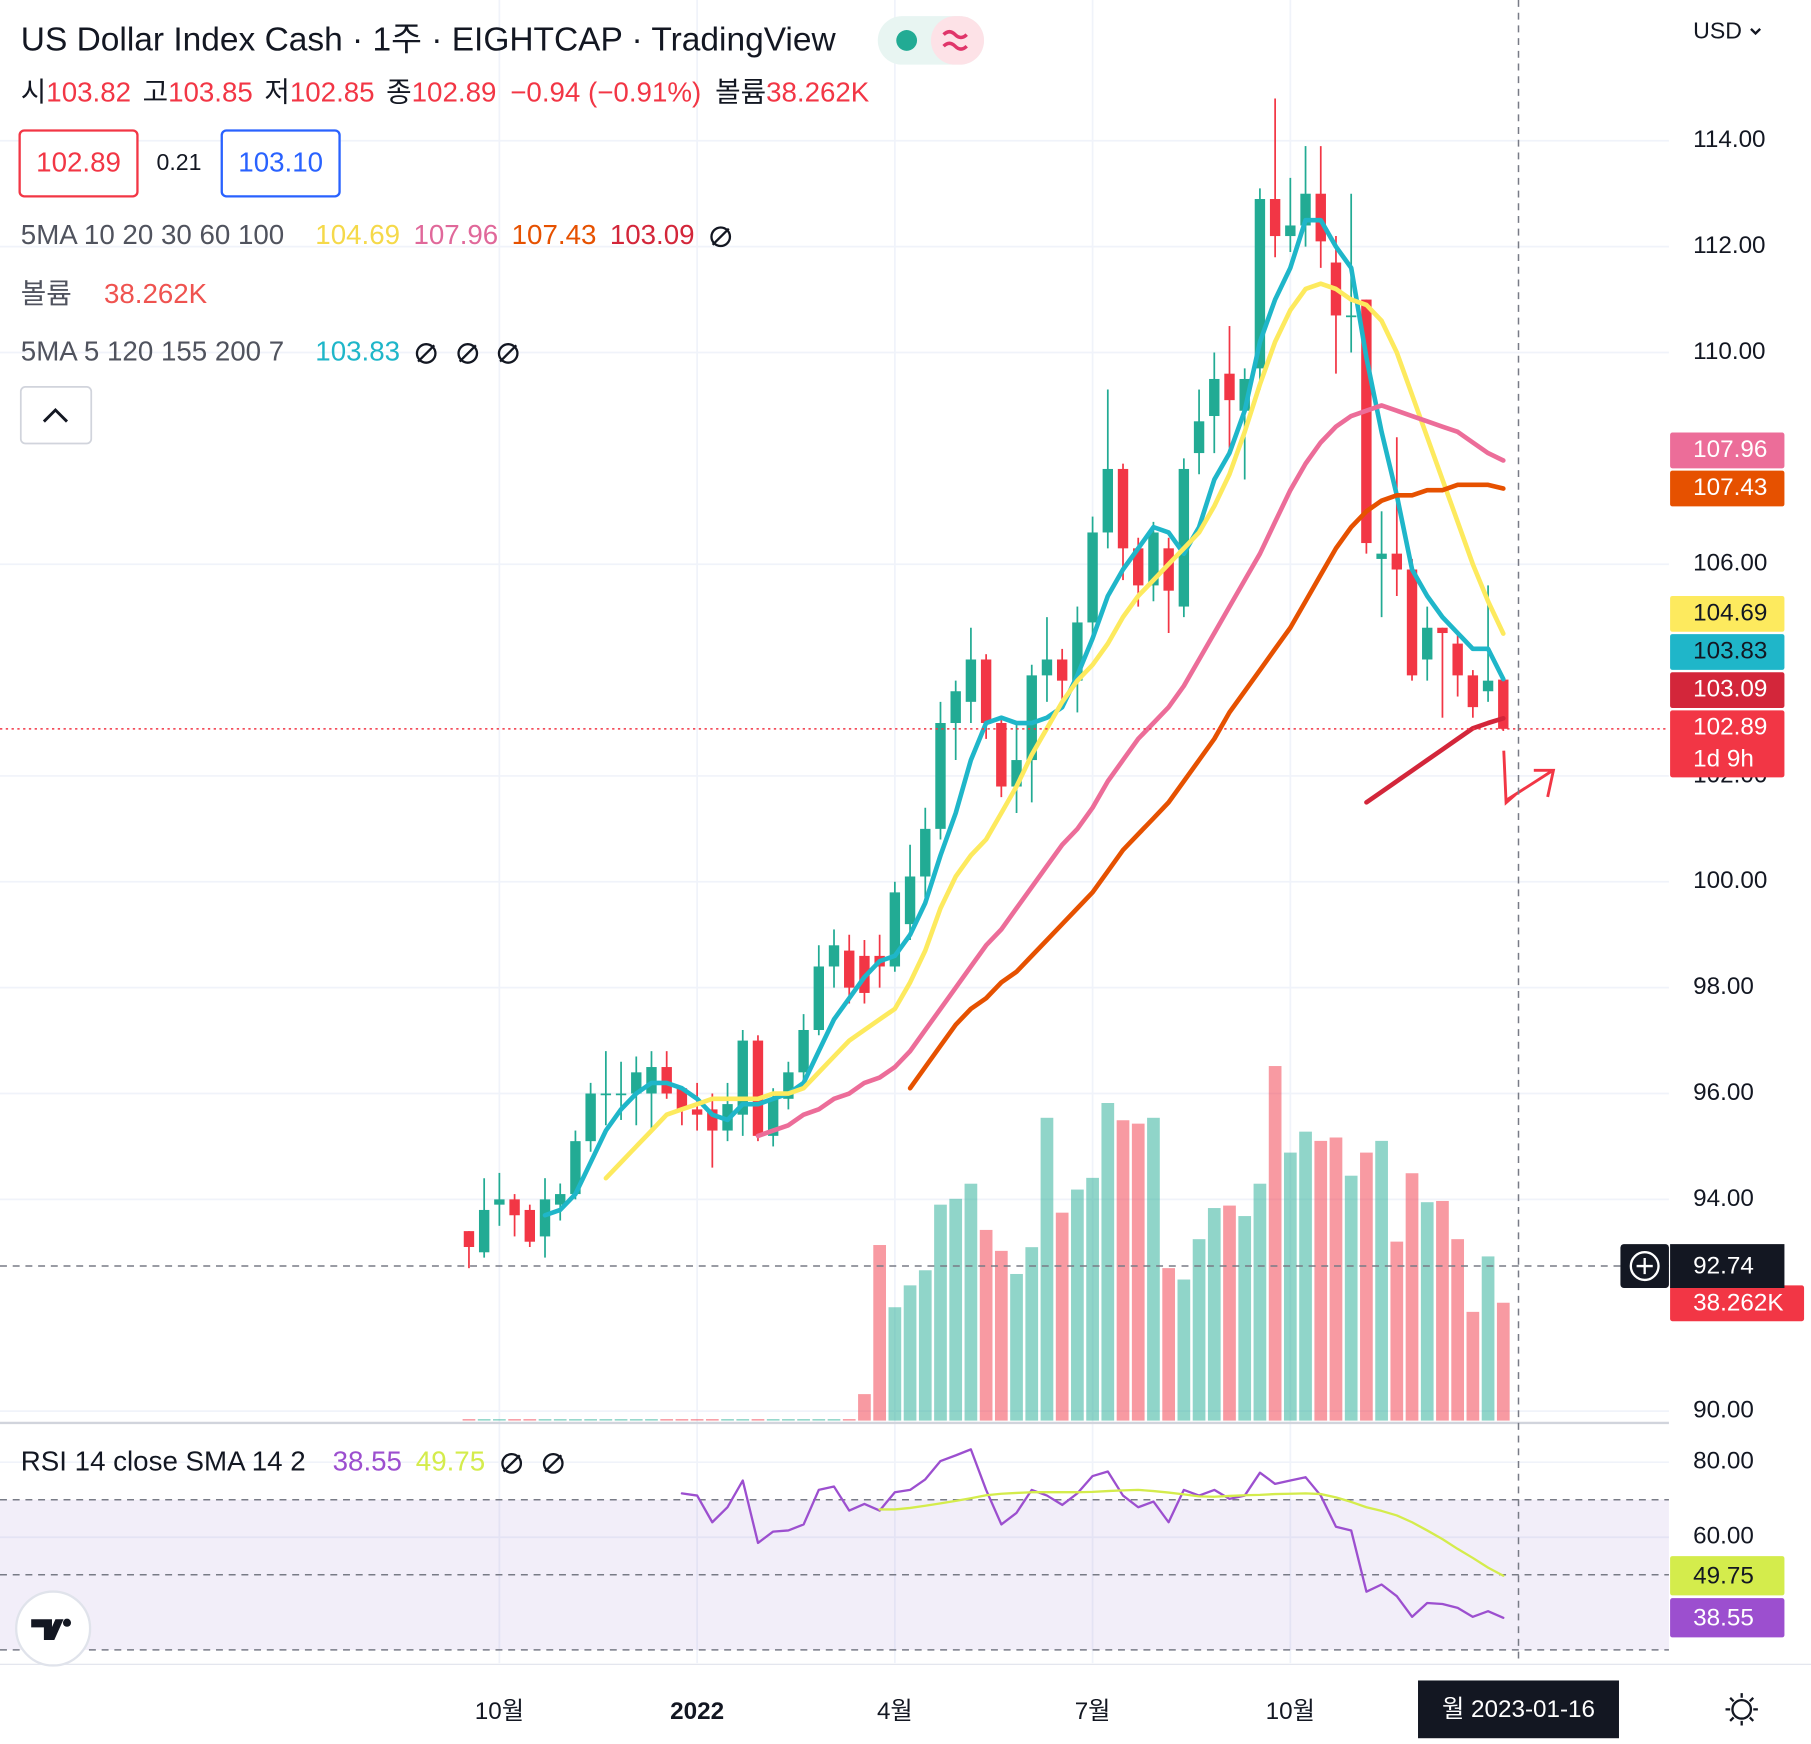 The width and height of the screenshot is (1811, 1744). Describe the element at coordinates (1290, 1711) in the screenshot. I see `x-tick-label: 10월` at that location.